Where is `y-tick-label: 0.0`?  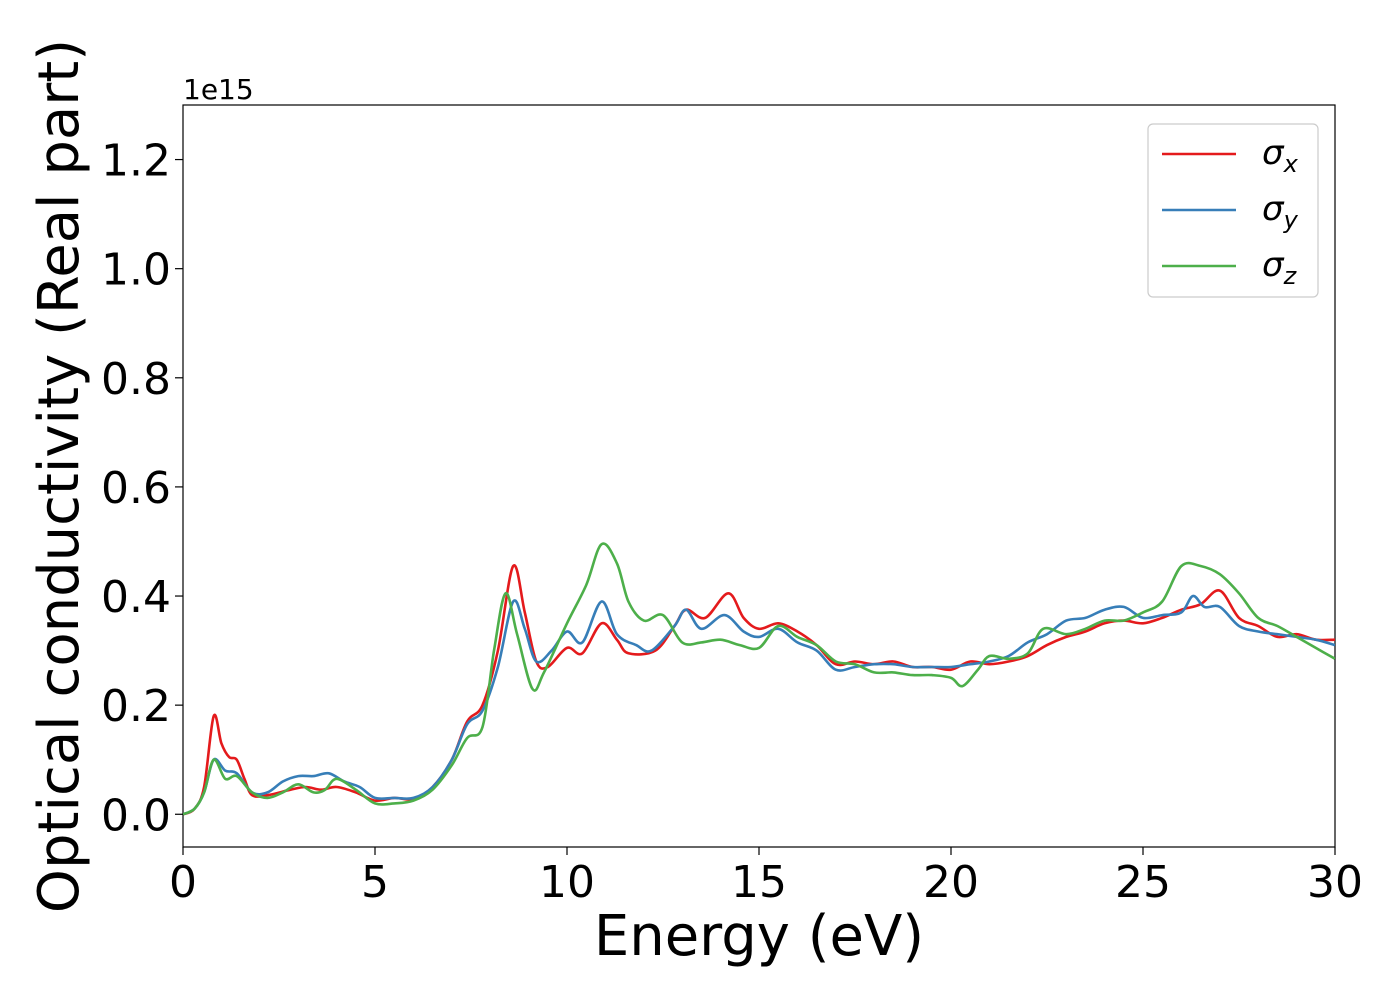
y-tick-label: 0.0 is located at coordinates (136, 815).